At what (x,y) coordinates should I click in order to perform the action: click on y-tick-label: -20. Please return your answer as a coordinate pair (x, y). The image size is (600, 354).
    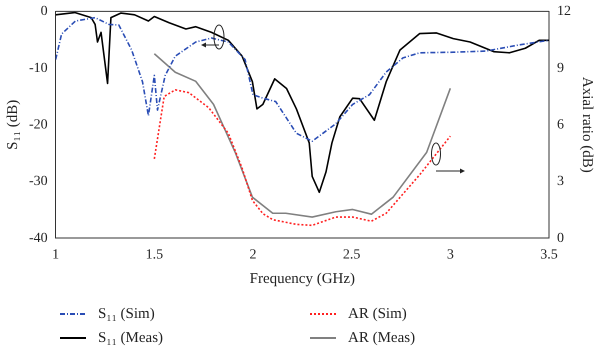
    Looking at the image, I should click on (38, 124).